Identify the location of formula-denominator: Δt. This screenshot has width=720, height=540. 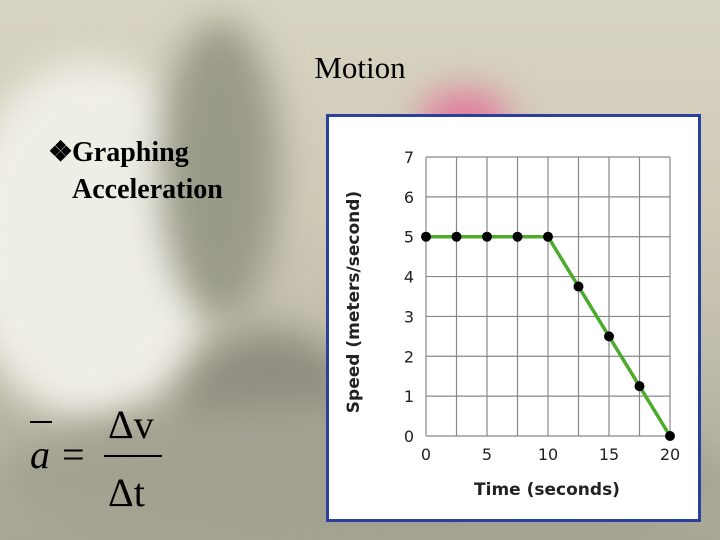
(126, 492).